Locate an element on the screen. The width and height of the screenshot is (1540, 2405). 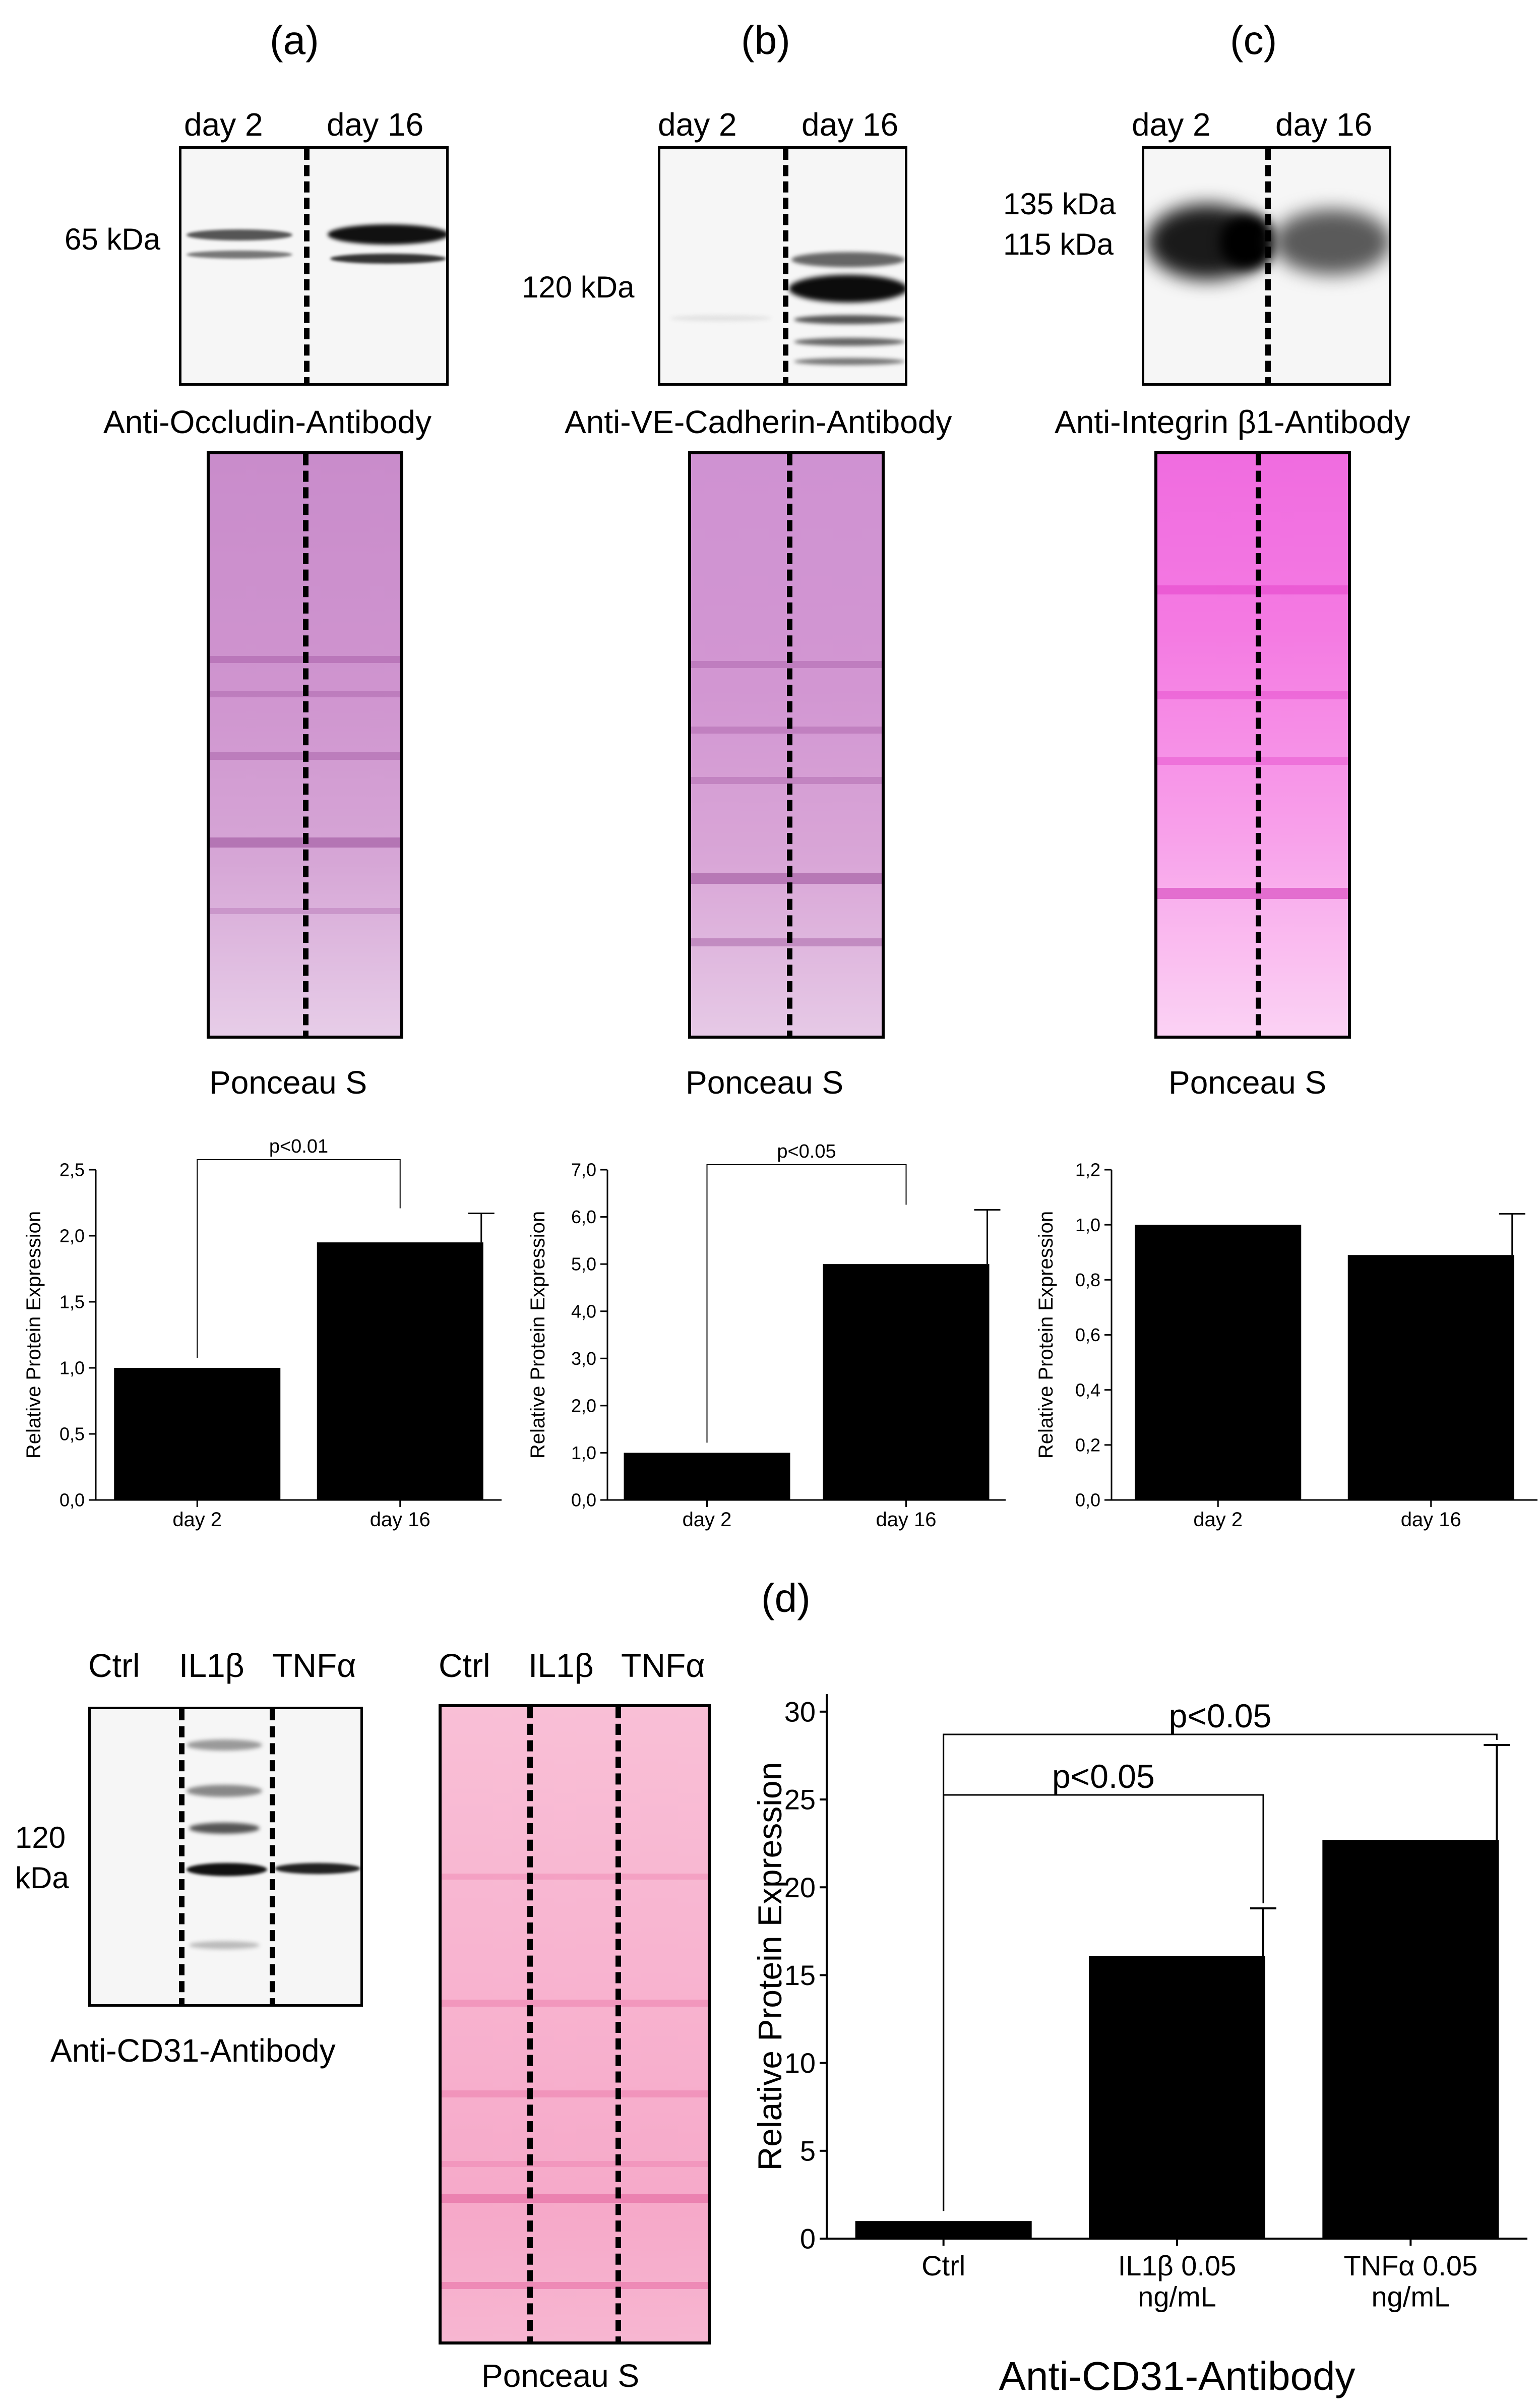
panel-c-mw-marker-115: 115 kDa is located at coordinates (1058, 244).